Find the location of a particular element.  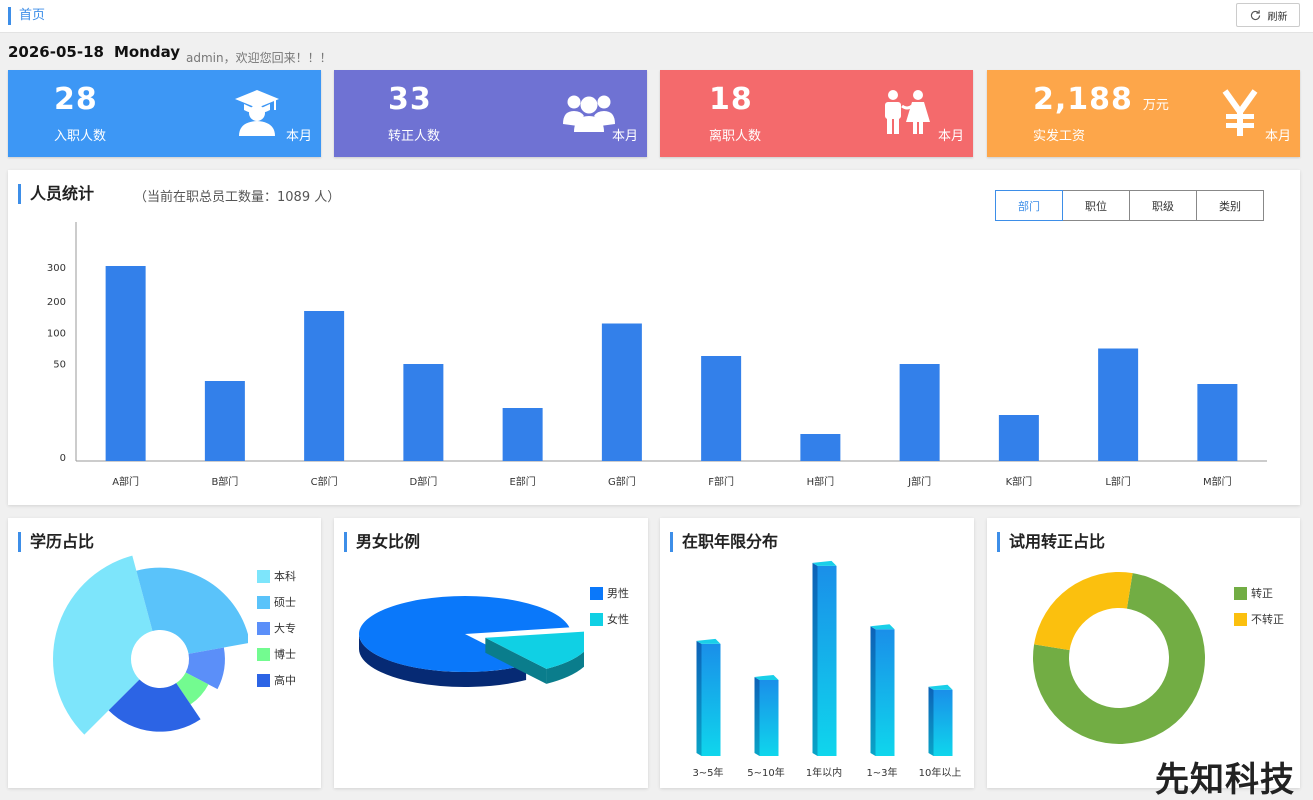

pie-side-male is located at coordinates (443, 660).